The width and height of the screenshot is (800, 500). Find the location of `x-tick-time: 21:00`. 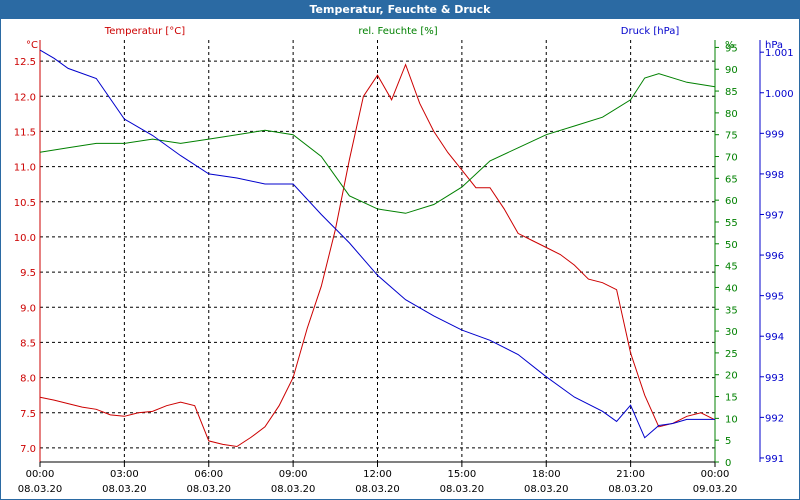

x-tick-time: 21:00 is located at coordinates (630, 474).